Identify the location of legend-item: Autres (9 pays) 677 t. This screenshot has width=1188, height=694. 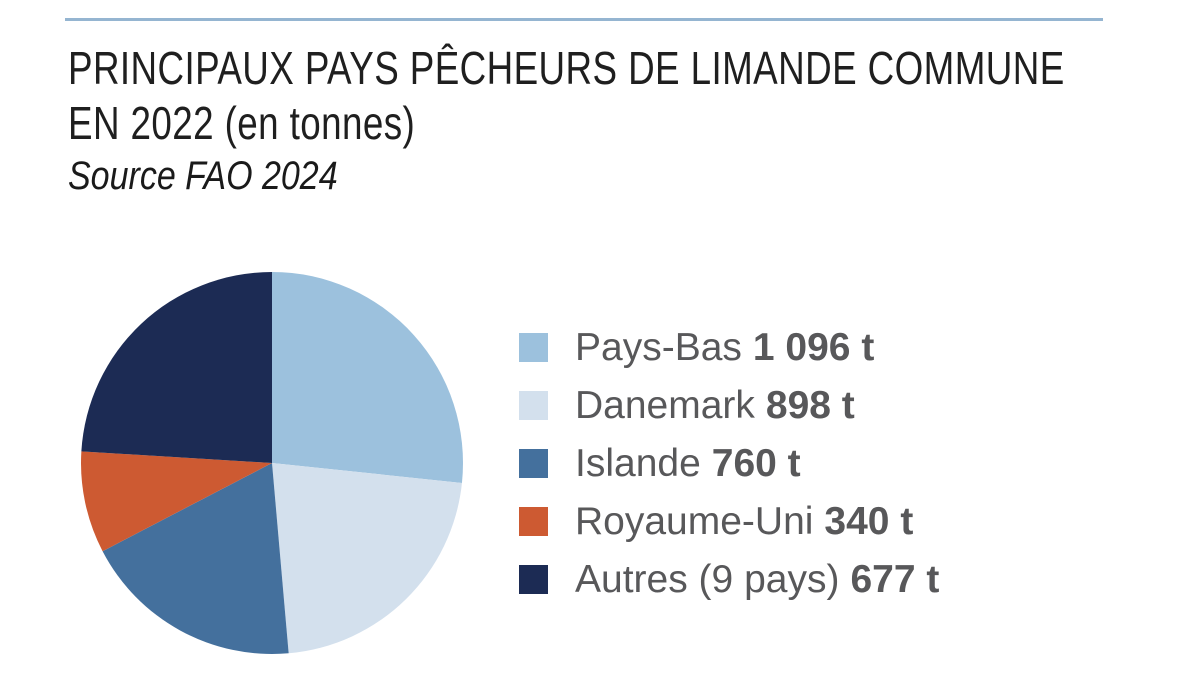
(729, 579).